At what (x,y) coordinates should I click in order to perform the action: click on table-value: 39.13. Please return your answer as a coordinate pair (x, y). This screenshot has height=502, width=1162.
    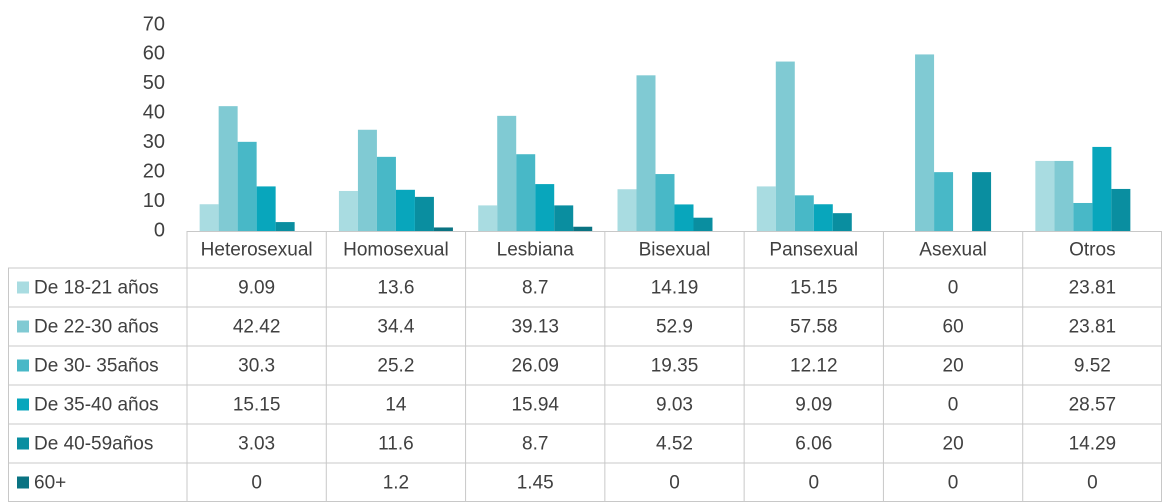
    Looking at the image, I should click on (535, 327).